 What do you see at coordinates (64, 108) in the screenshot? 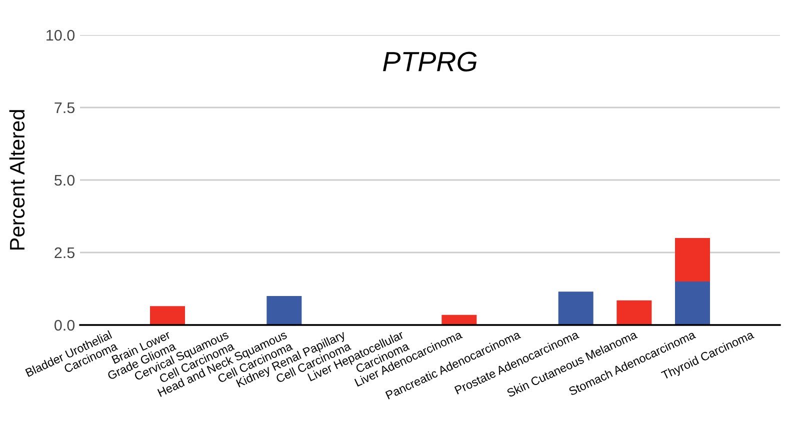
I see `y-tick-label: 7.5` at bounding box center [64, 108].